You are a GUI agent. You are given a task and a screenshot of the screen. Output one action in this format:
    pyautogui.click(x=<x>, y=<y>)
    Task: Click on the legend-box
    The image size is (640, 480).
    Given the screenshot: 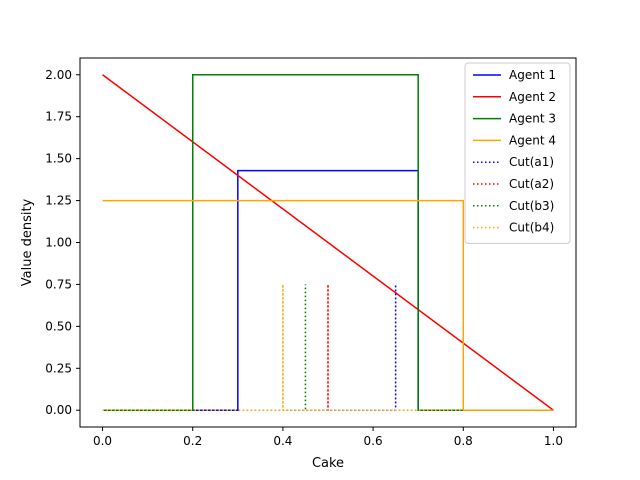 What is the action you would take?
    pyautogui.click(x=517, y=153)
    